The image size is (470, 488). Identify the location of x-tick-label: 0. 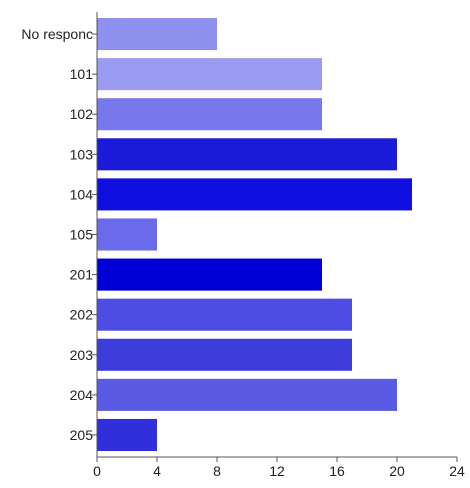
(97, 471).